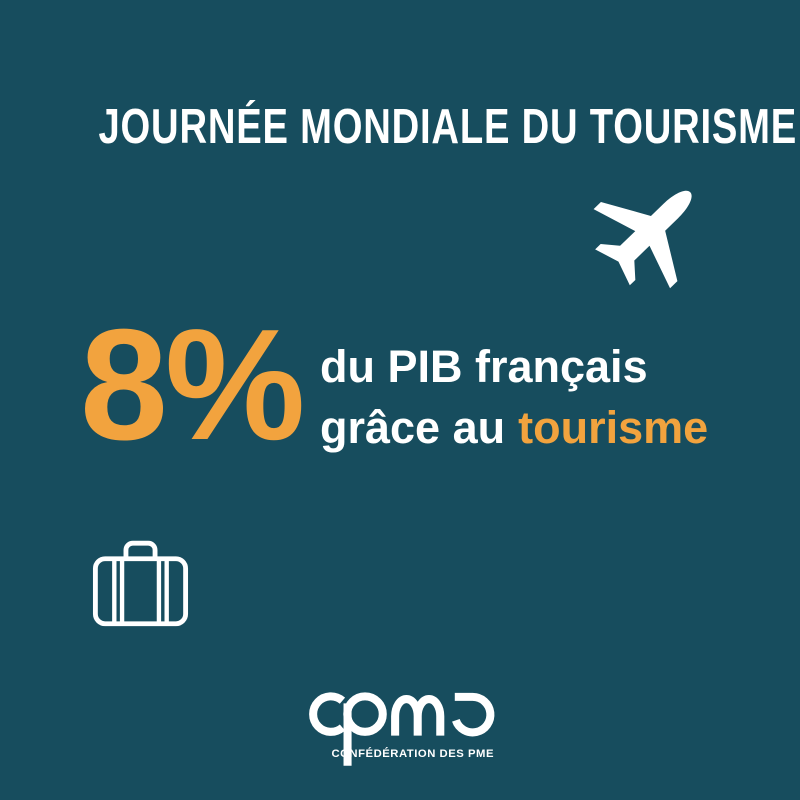  Describe the element at coordinates (472, 714) in the screenshot. I see `logo-letter-e` at that location.